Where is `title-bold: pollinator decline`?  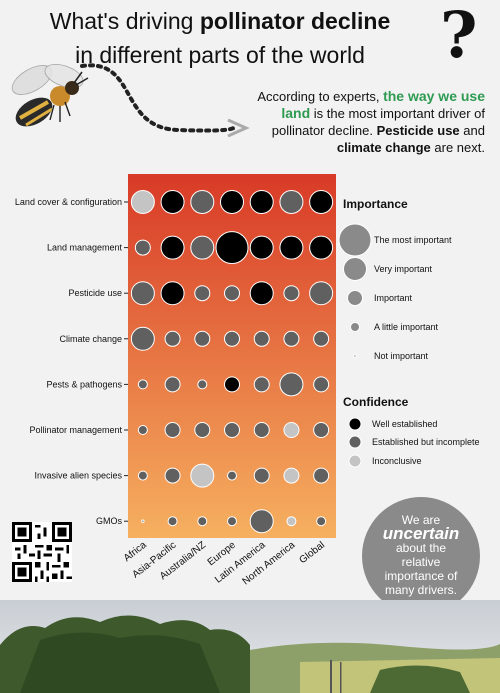 title-bold: pollinator decline is located at coordinates (295, 21).